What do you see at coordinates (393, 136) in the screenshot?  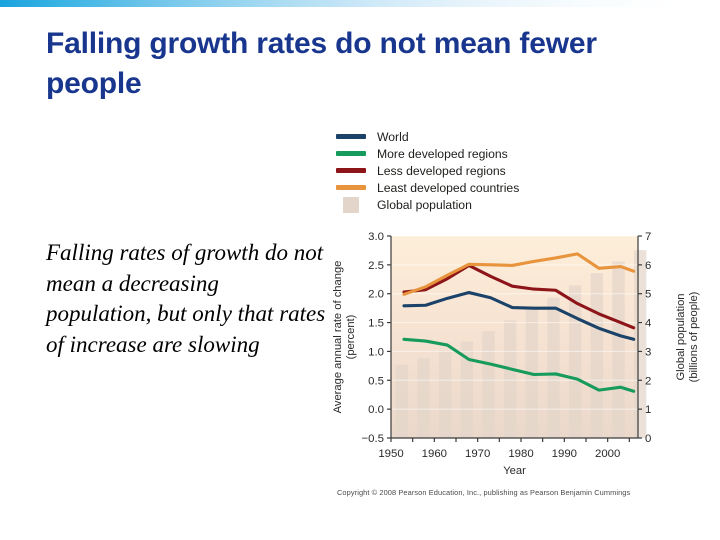 I see `legend-label-world: World` at bounding box center [393, 136].